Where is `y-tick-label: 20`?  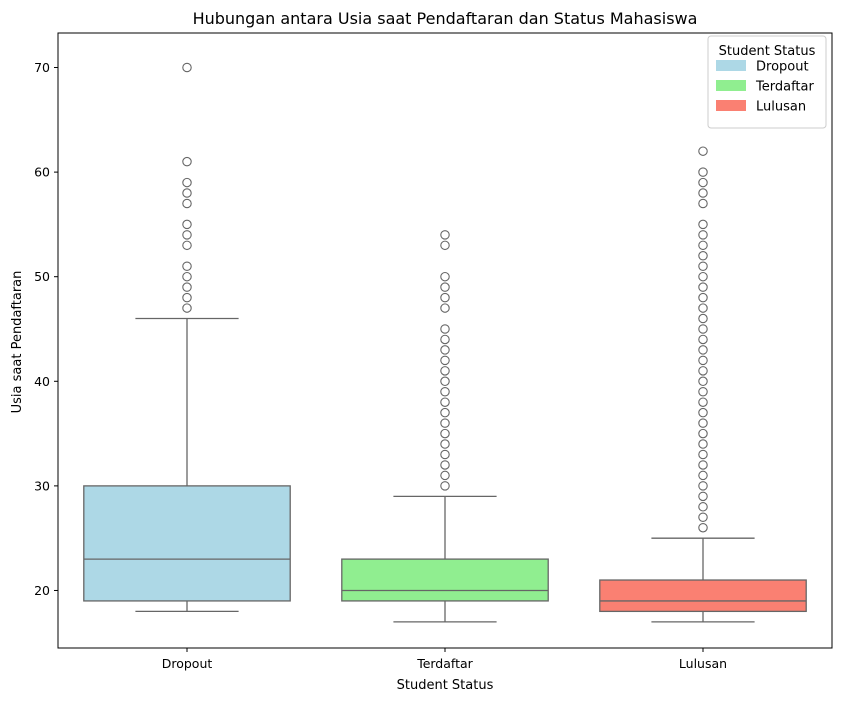 y-tick-label: 20 is located at coordinates (42, 590).